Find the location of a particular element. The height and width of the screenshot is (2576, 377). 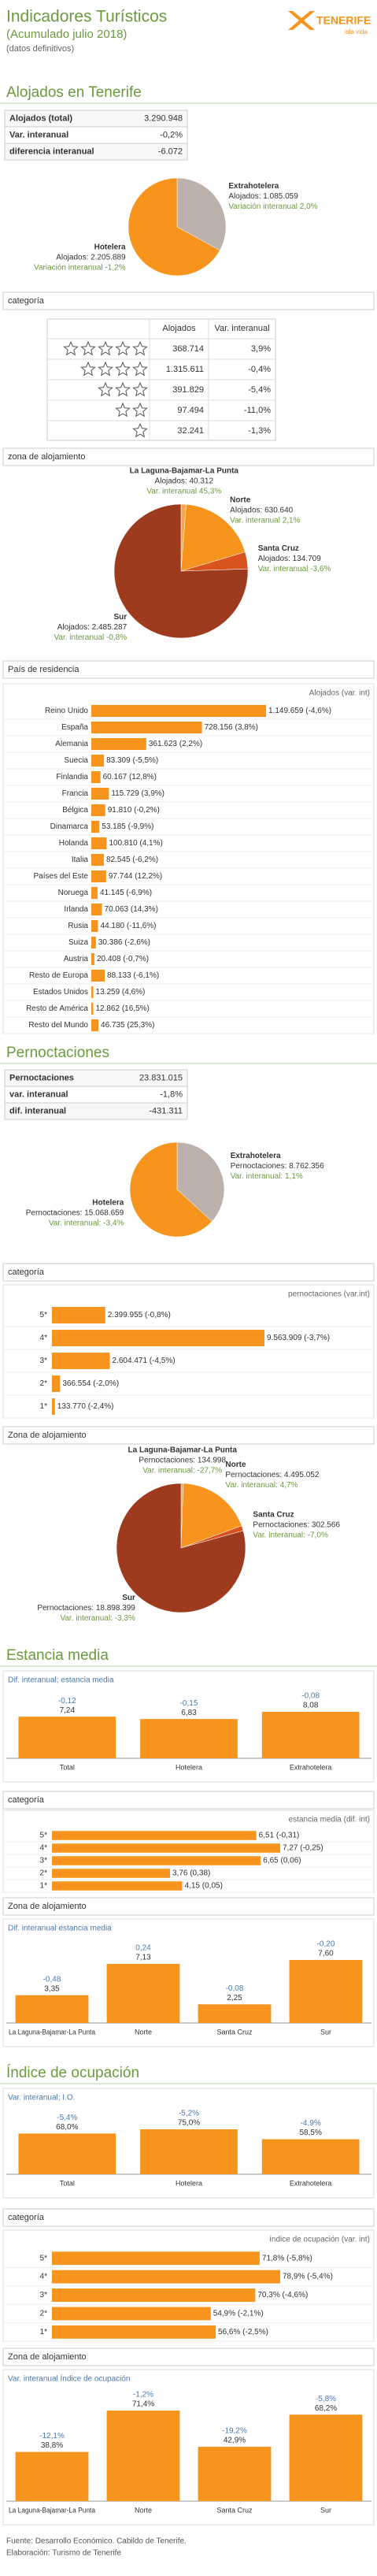

section-title: Estancia media is located at coordinates (57, 1655).